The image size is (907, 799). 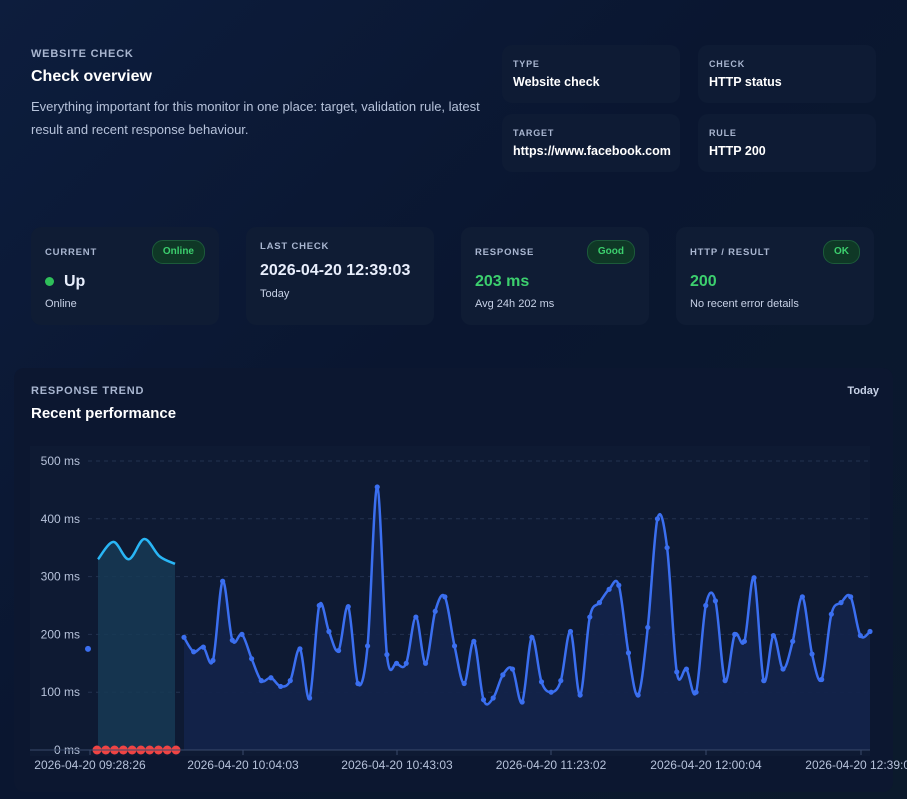 What do you see at coordinates (591, 74) in the screenshot?
I see `info-card-type: TYPE Website check` at bounding box center [591, 74].